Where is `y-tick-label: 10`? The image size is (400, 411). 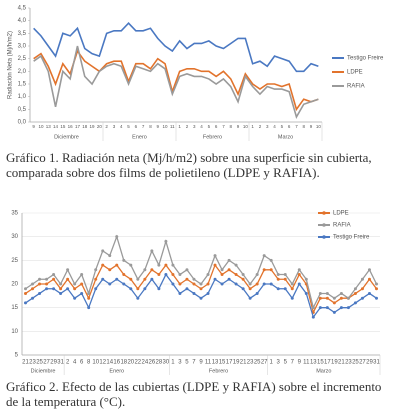
y-tick-label: 10 is located at coordinates (14, 332).